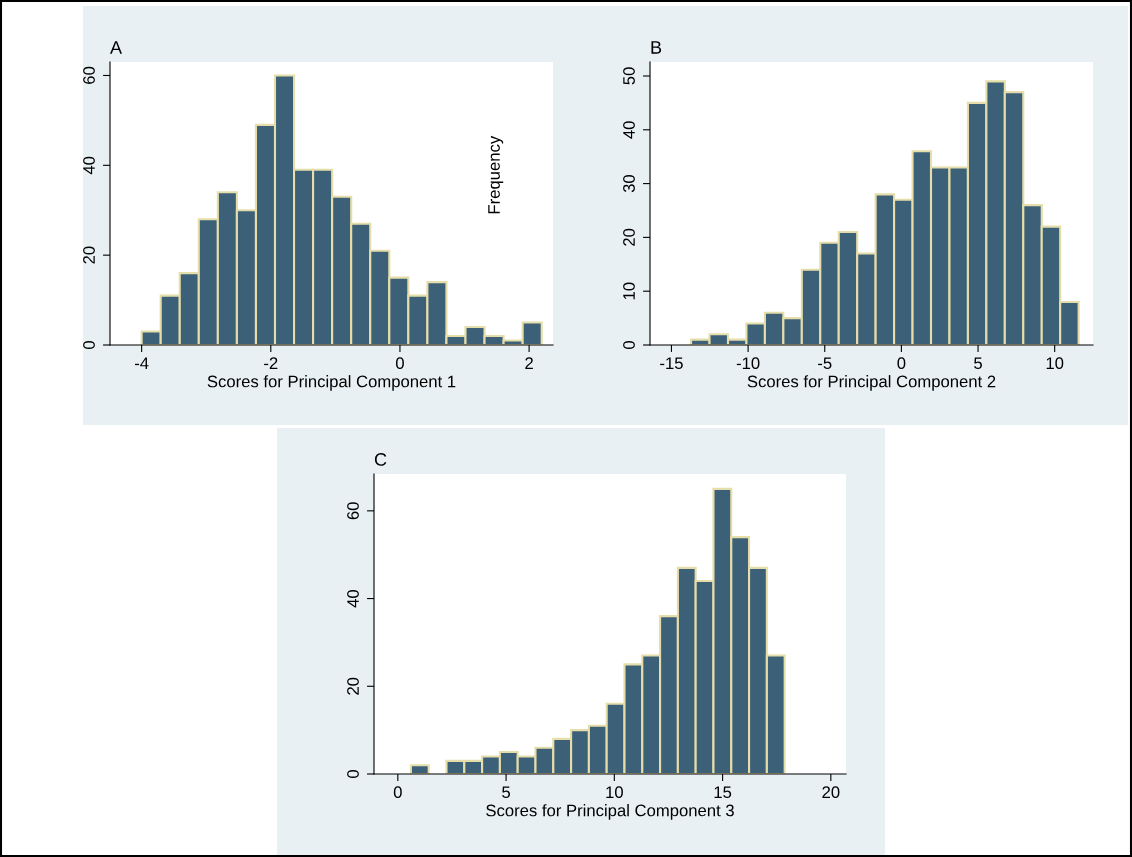  I want to click on x-tick-label: -5, so click(825, 363).